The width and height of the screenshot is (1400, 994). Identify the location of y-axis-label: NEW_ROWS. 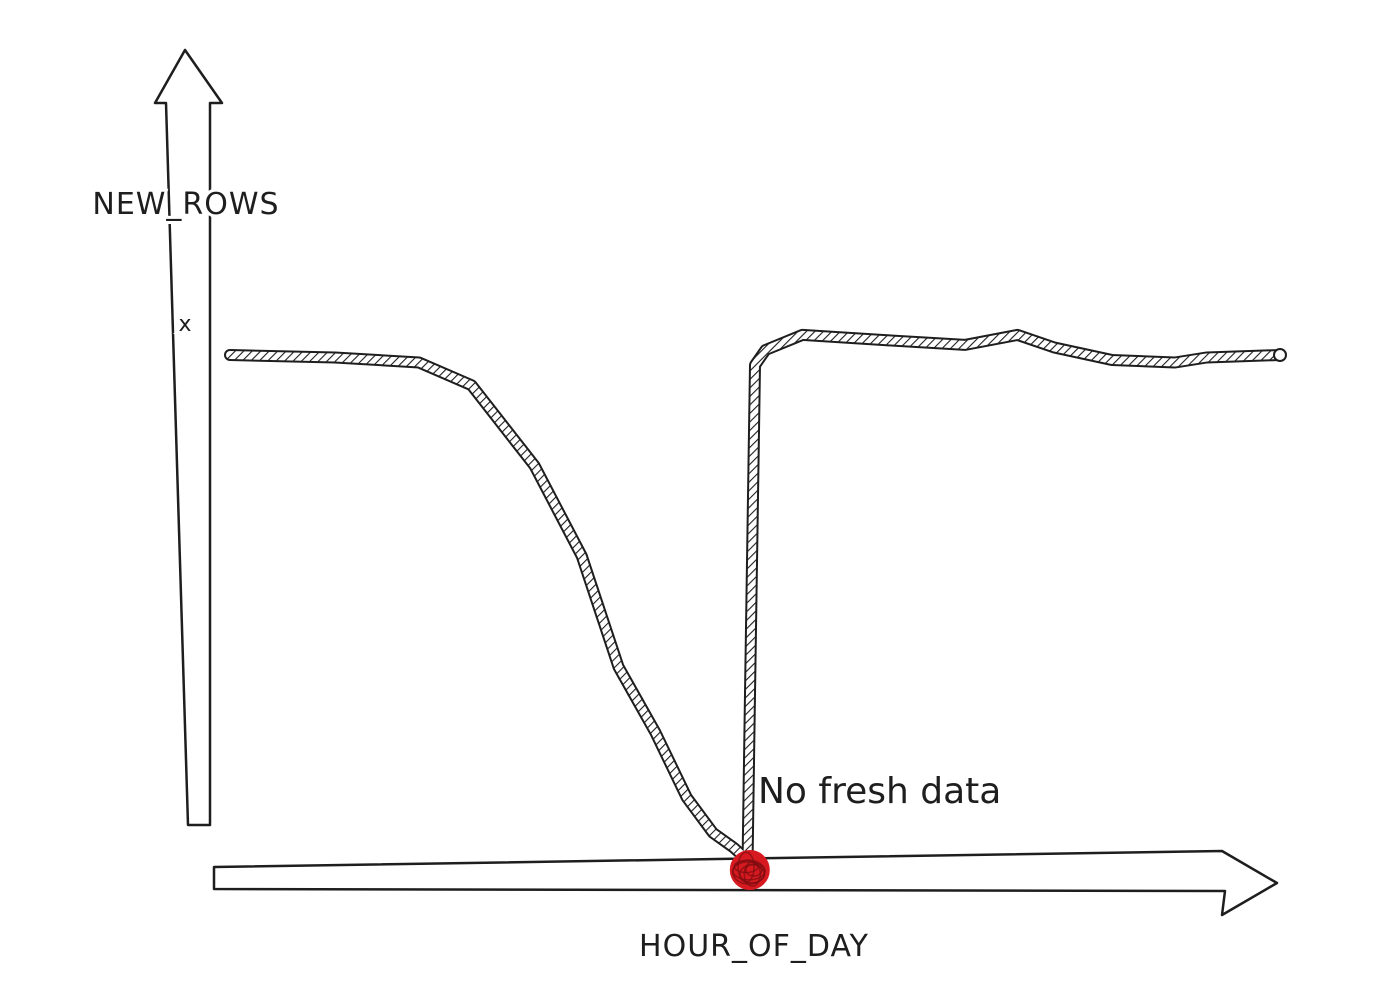
(185, 204).